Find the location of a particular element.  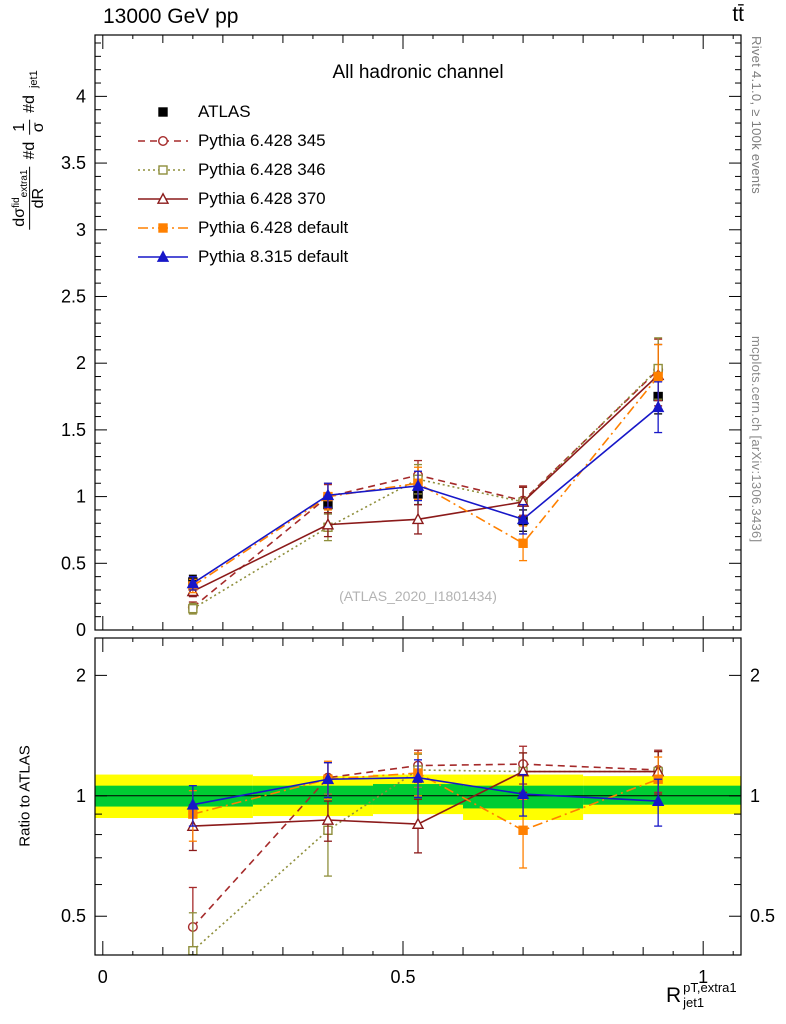

legend-label: Pythia 8.315 default is located at coordinates (273, 256).